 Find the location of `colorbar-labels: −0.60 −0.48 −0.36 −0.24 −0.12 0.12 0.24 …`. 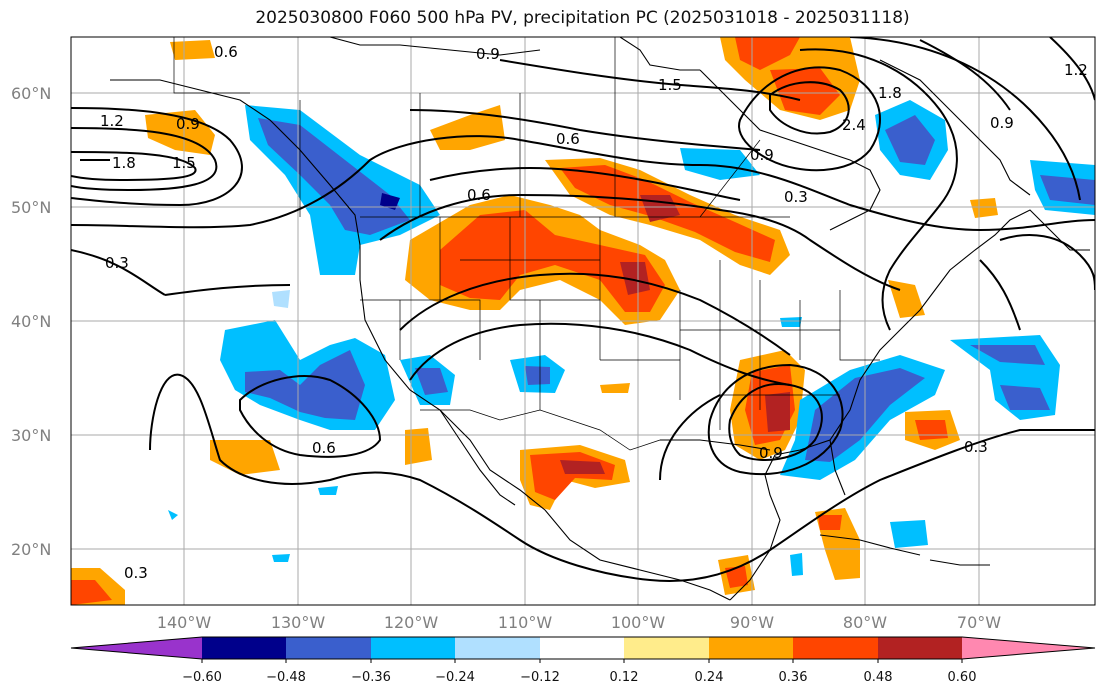

colorbar-labels: −0.60 −0.48 −0.36 −0.24 −0.12 0.12 0.24 … is located at coordinates (579, 677).